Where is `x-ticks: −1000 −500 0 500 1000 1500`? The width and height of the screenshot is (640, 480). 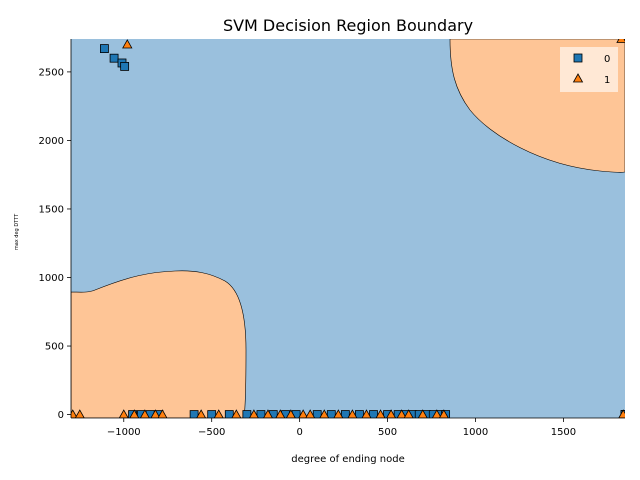 x-ticks: −1000 −500 0 500 1000 1500 is located at coordinates (341, 428).